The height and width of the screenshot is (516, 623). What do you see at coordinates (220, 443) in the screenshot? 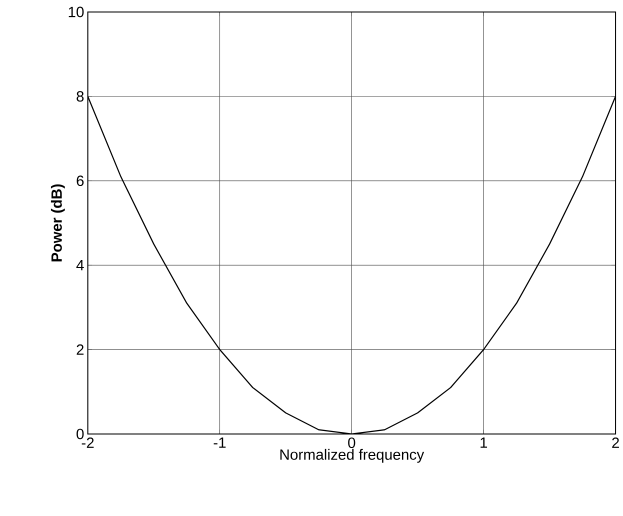
I see `x-tick-label: -1` at bounding box center [220, 443].